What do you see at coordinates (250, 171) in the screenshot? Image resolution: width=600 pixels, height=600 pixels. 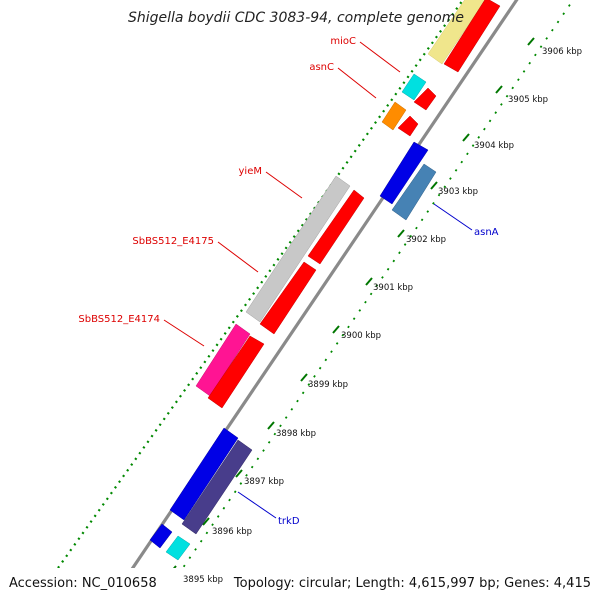 I see `gene-label-yiem: yieM` at bounding box center [250, 171].